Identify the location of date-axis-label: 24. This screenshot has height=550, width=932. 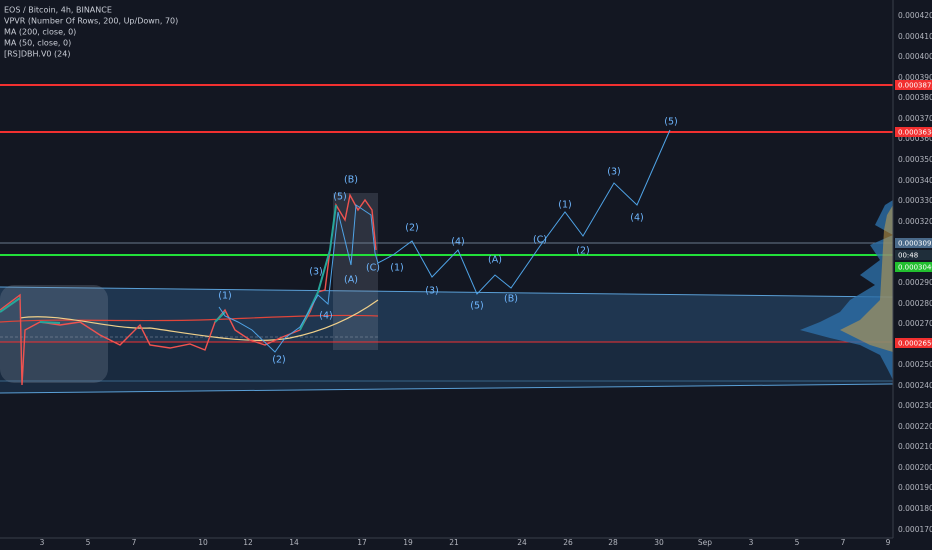
(522, 542).